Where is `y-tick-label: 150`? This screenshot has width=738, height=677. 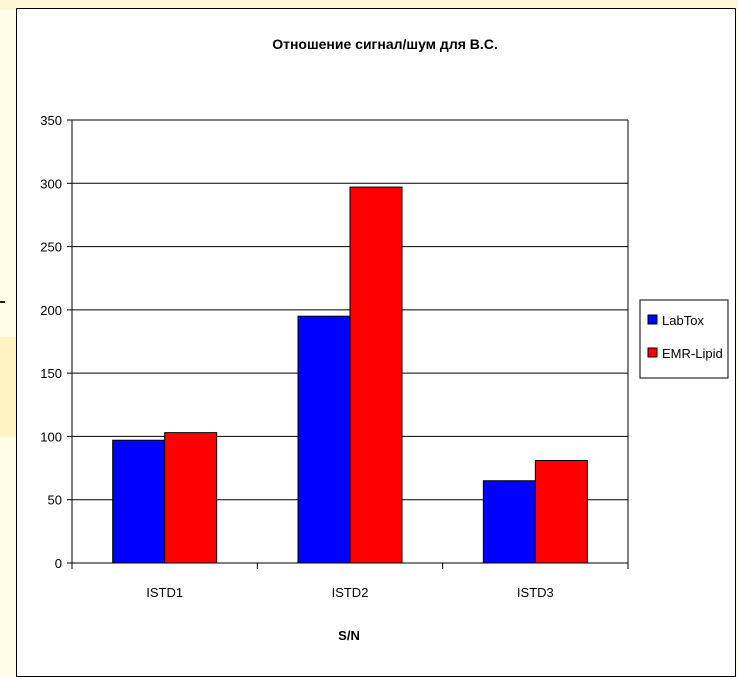 y-tick-label: 150 is located at coordinates (51, 373).